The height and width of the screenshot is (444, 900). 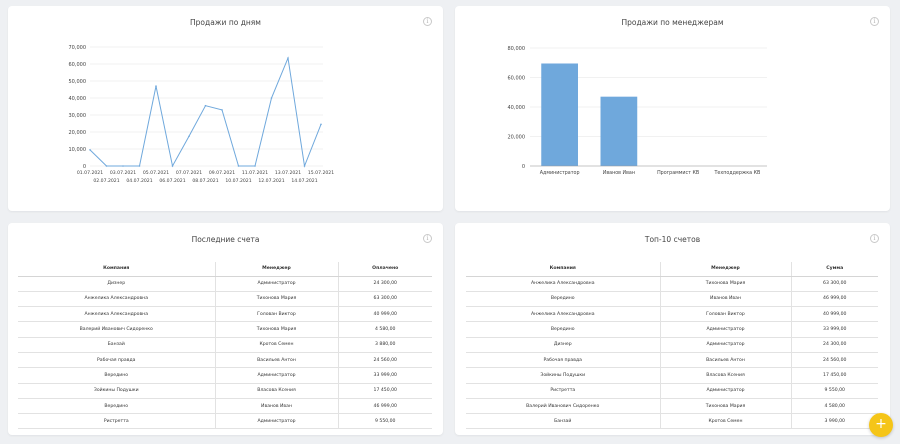 I want to click on cell-company: Валерий Иванович Сидоренко, so click(x=116, y=329).